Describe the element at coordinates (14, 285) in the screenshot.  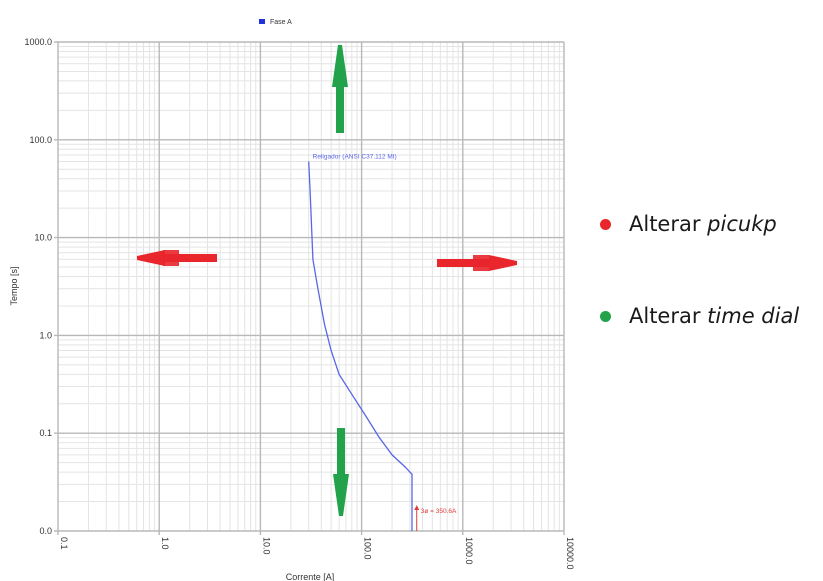
I see `y-axis-label: Tempo [s]` at that location.